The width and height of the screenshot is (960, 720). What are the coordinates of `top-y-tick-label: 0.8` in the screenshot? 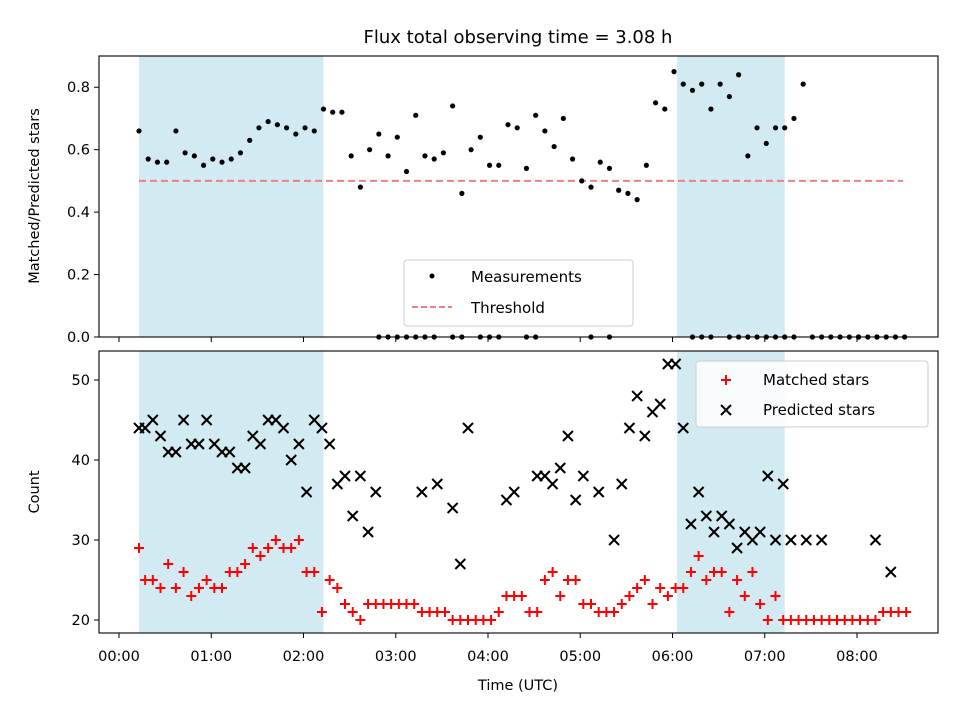 It's located at (78, 88).